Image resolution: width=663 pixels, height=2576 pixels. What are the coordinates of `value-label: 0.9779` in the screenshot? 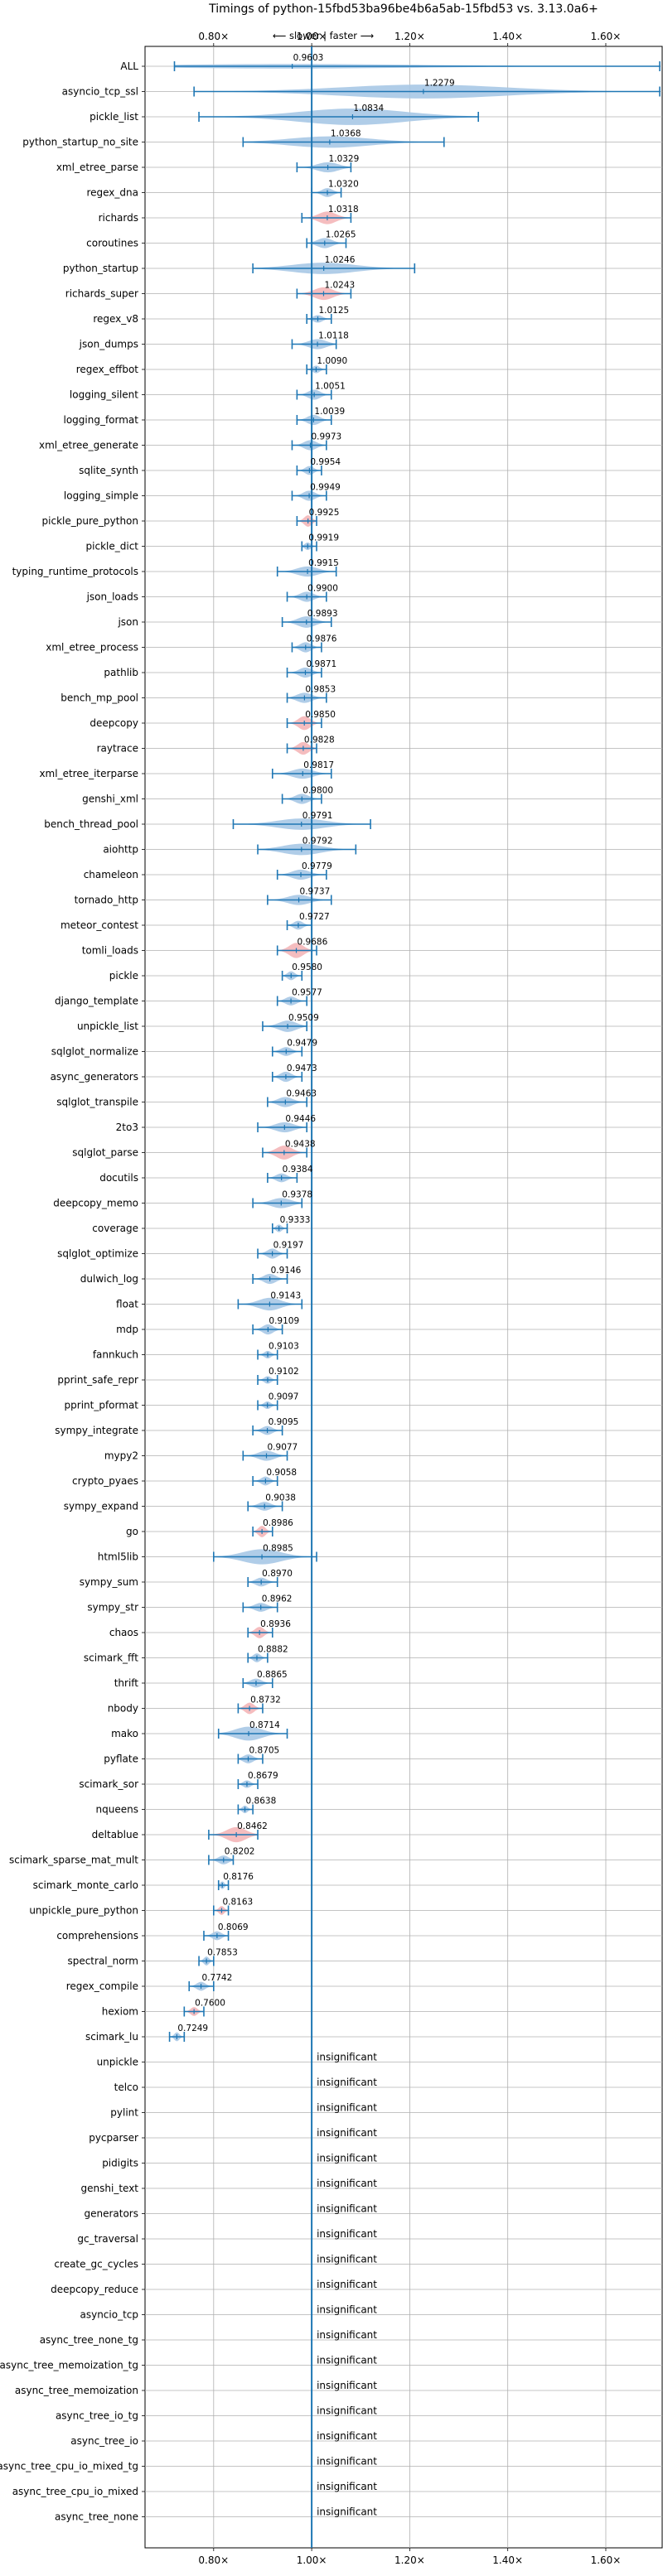 It's located at (317, 866).